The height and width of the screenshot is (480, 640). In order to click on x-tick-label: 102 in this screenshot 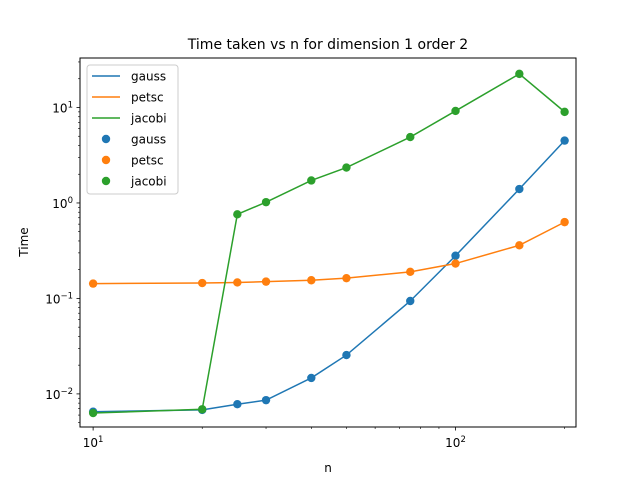, I will do `click(455, 442)`.